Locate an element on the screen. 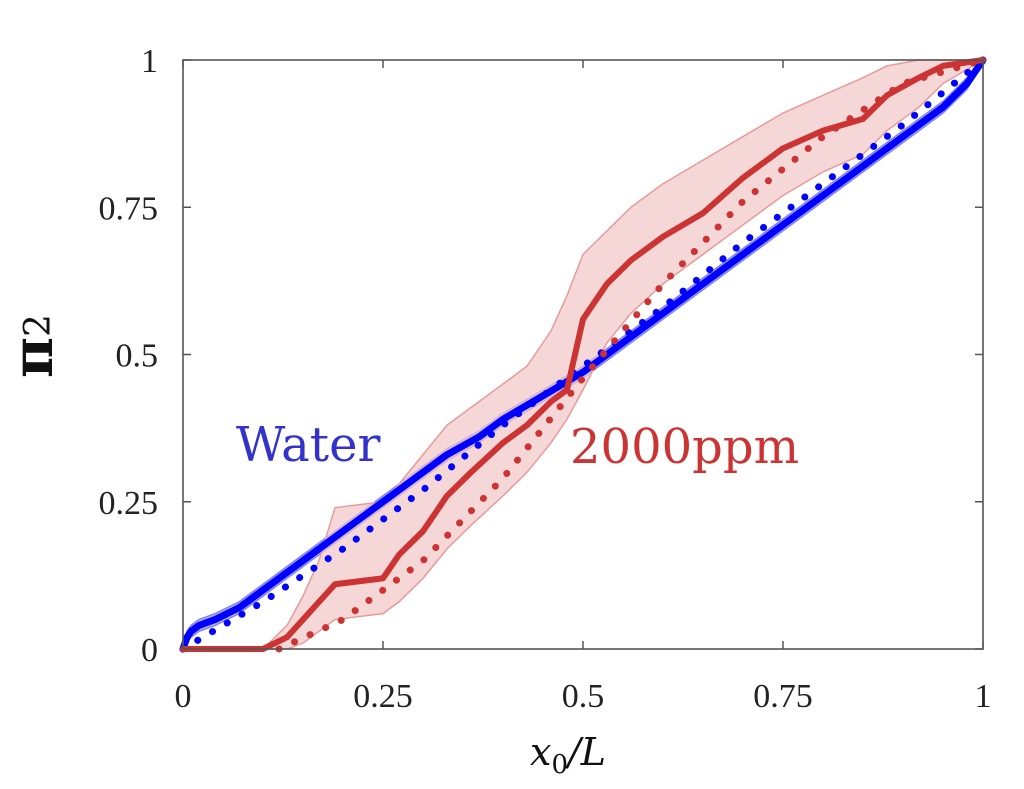  x-tick-label: 0.5 is located at coordinates (583, 696).